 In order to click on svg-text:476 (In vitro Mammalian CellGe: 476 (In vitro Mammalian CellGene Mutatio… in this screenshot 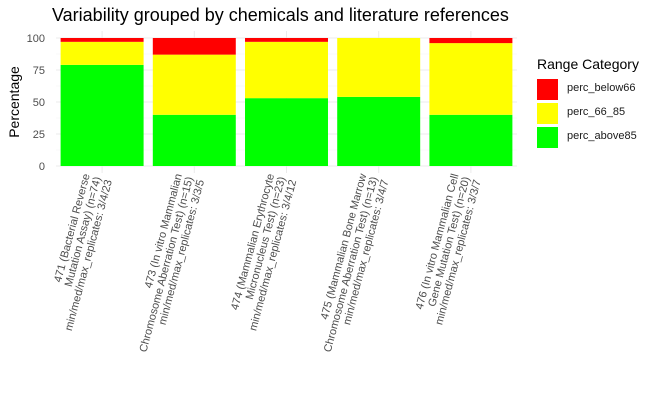, I will do `click(447, 249)`.